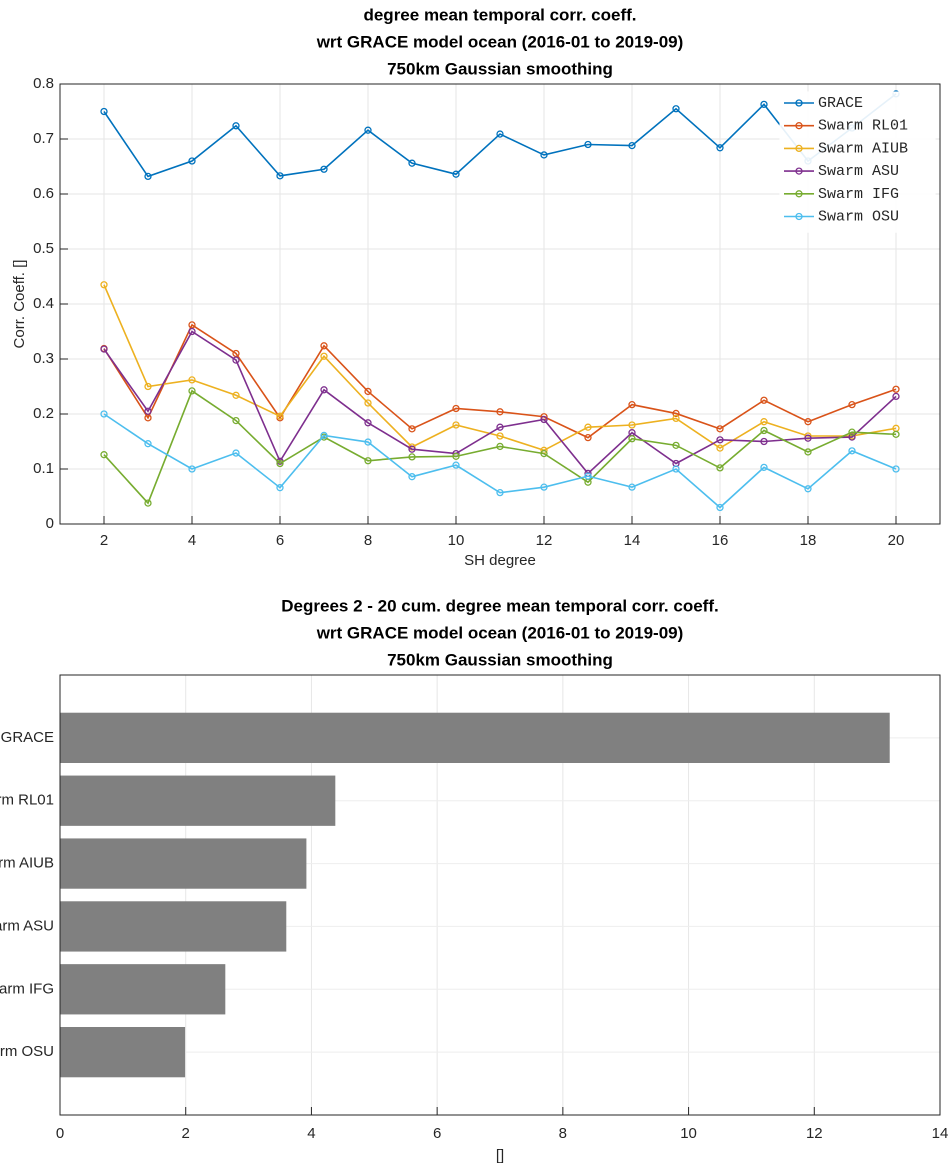 The height and width of the screenshot is (1166, 948). I want to click on y-tick-label: Swarm RL01, so click(27, 800).